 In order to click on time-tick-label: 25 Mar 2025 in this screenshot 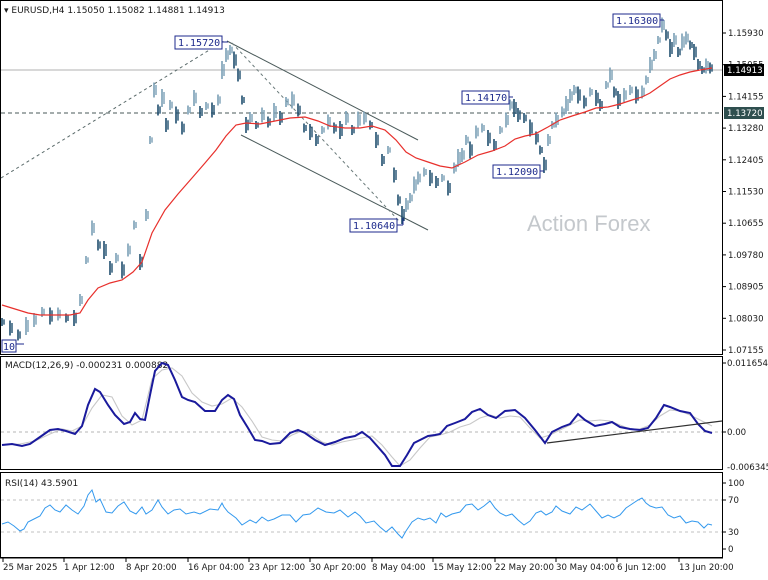, I will do `click(30, 568)`.